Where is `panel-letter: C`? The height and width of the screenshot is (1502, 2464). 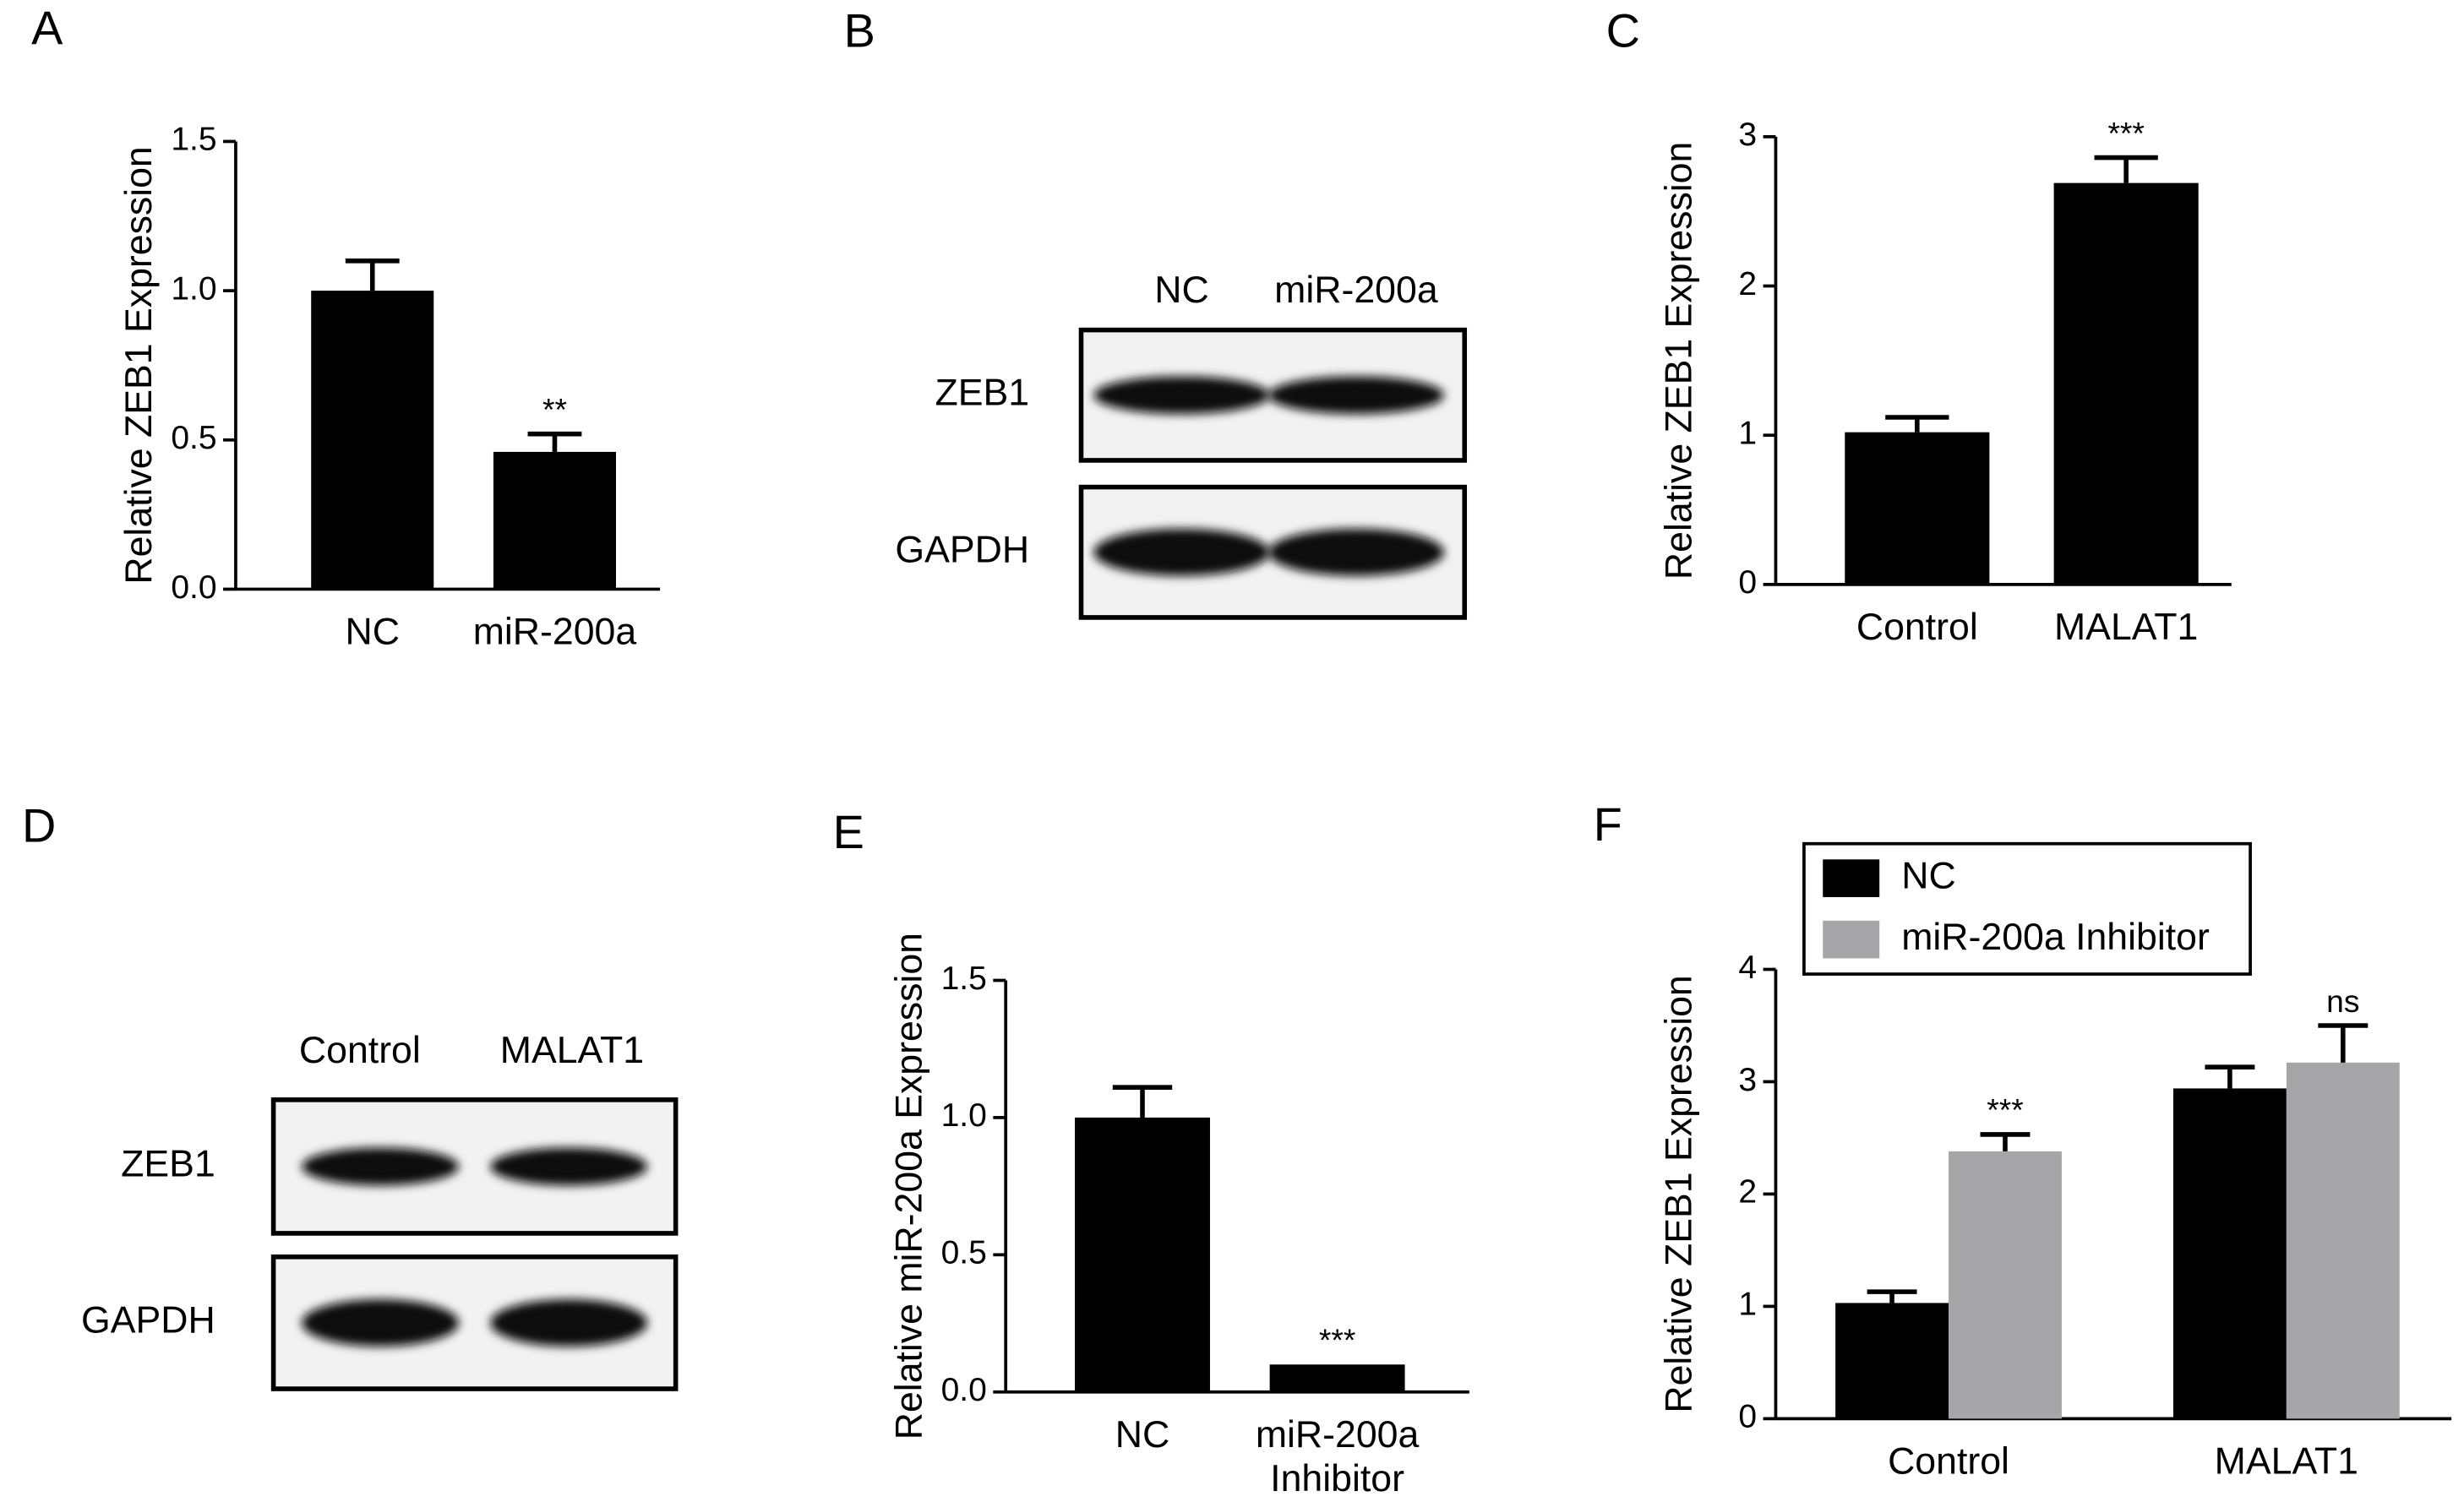
panel-letter: C is located at coordinates (1623, 31).